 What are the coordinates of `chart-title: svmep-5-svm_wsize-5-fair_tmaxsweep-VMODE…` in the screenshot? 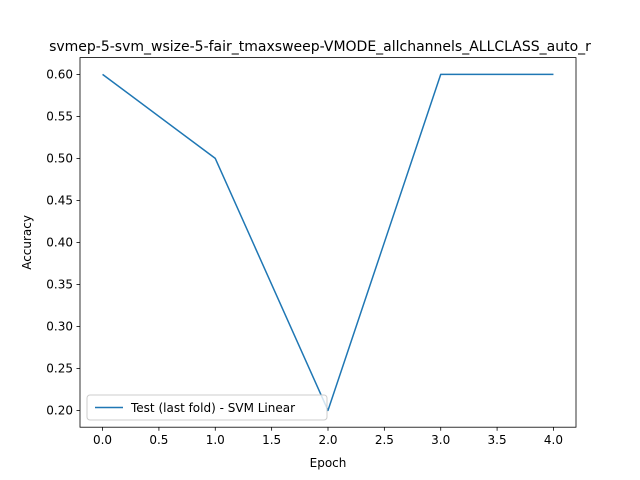 It's located at (320, 47).